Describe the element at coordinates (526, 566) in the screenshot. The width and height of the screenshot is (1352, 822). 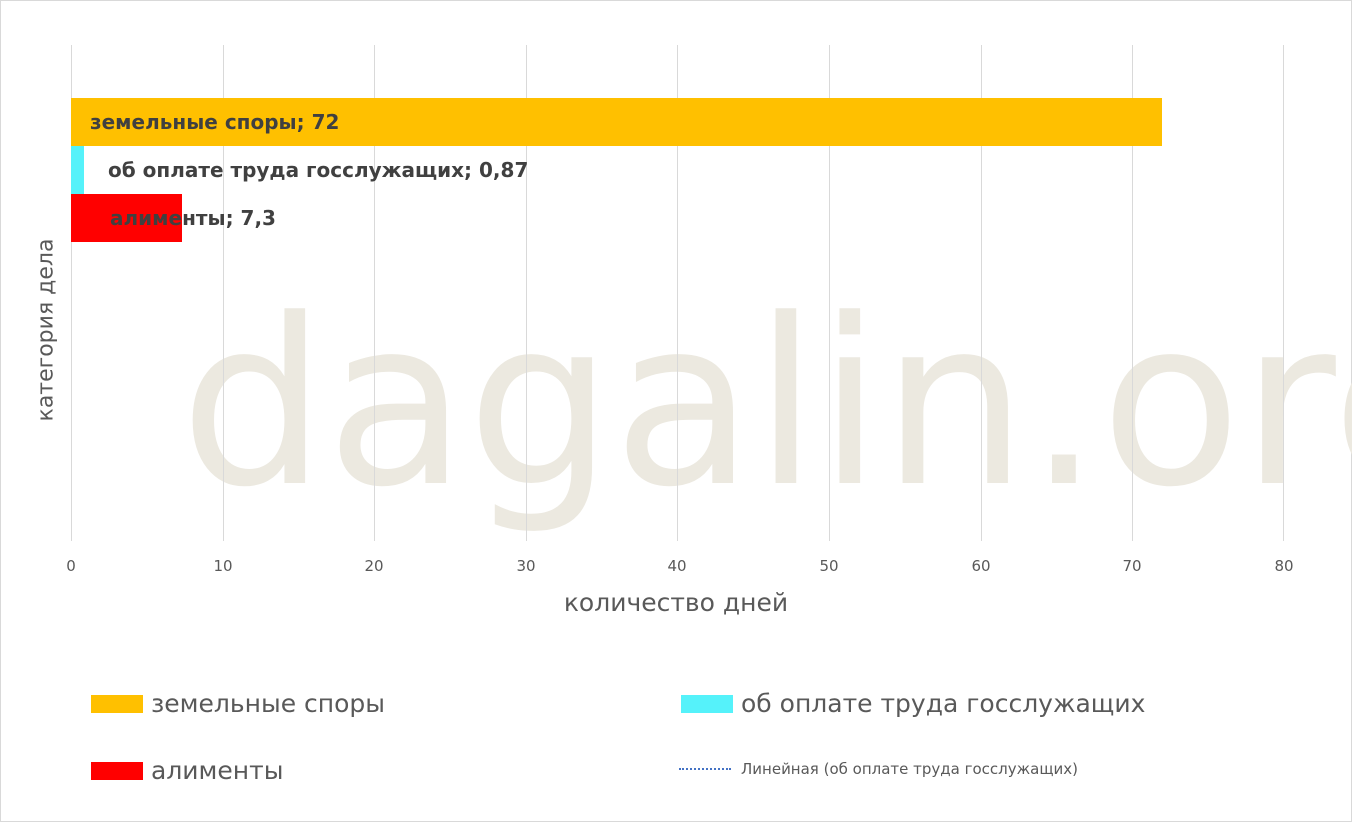
I see `x-tick: 30` at that location.